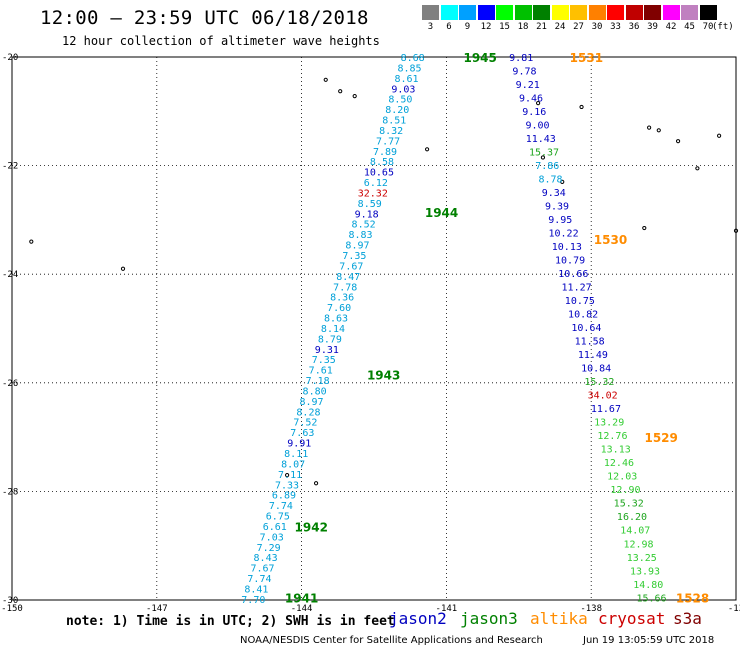  Describe the element at coordinates (367, 214) in the screenshot. I see `wave-height-value: 9.18` at that location.